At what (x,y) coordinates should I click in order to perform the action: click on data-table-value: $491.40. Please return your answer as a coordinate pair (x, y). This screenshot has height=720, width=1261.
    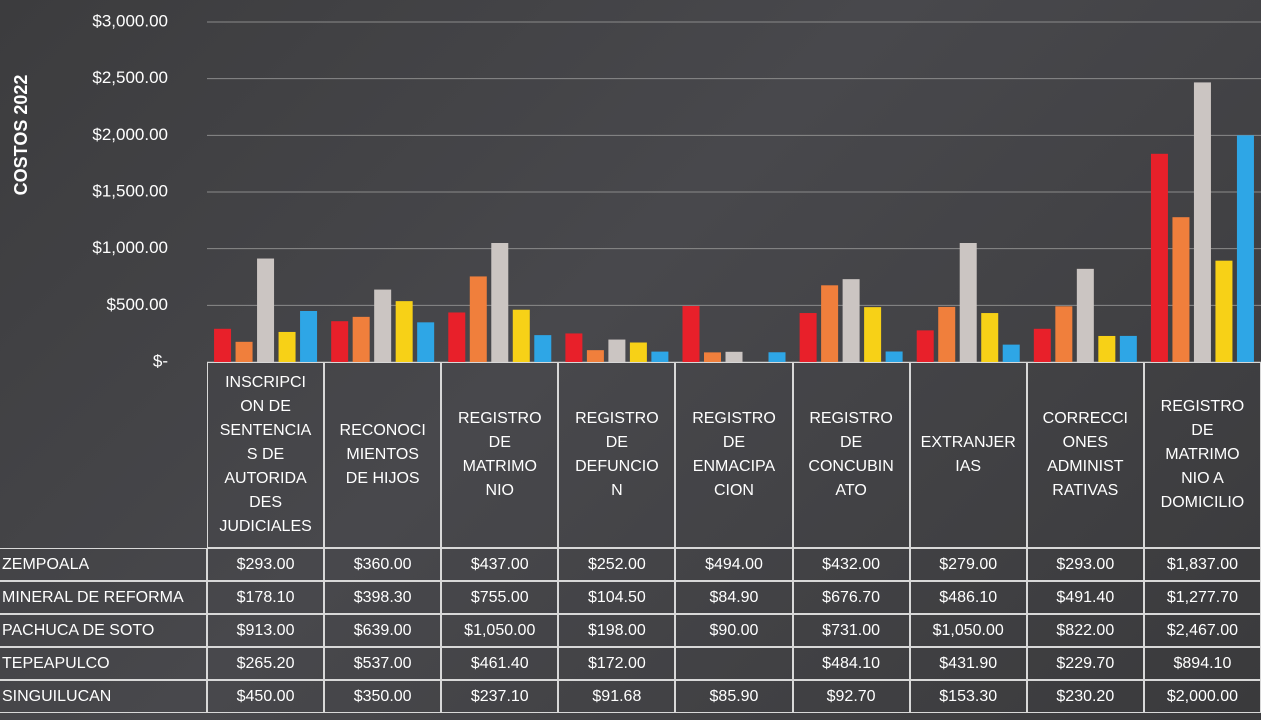
    Looking at the image, I should click on (1085, 597).